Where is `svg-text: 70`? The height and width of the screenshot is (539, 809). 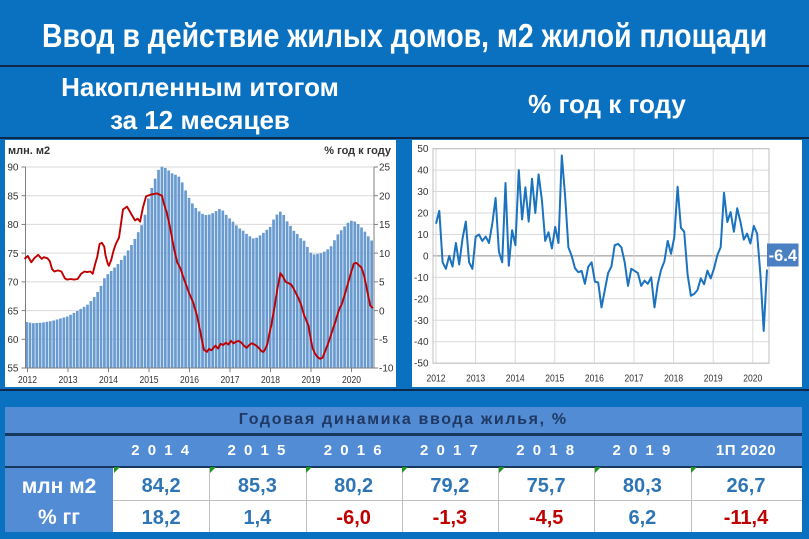
svg-text: 70 is located at coordinates (13, 283).